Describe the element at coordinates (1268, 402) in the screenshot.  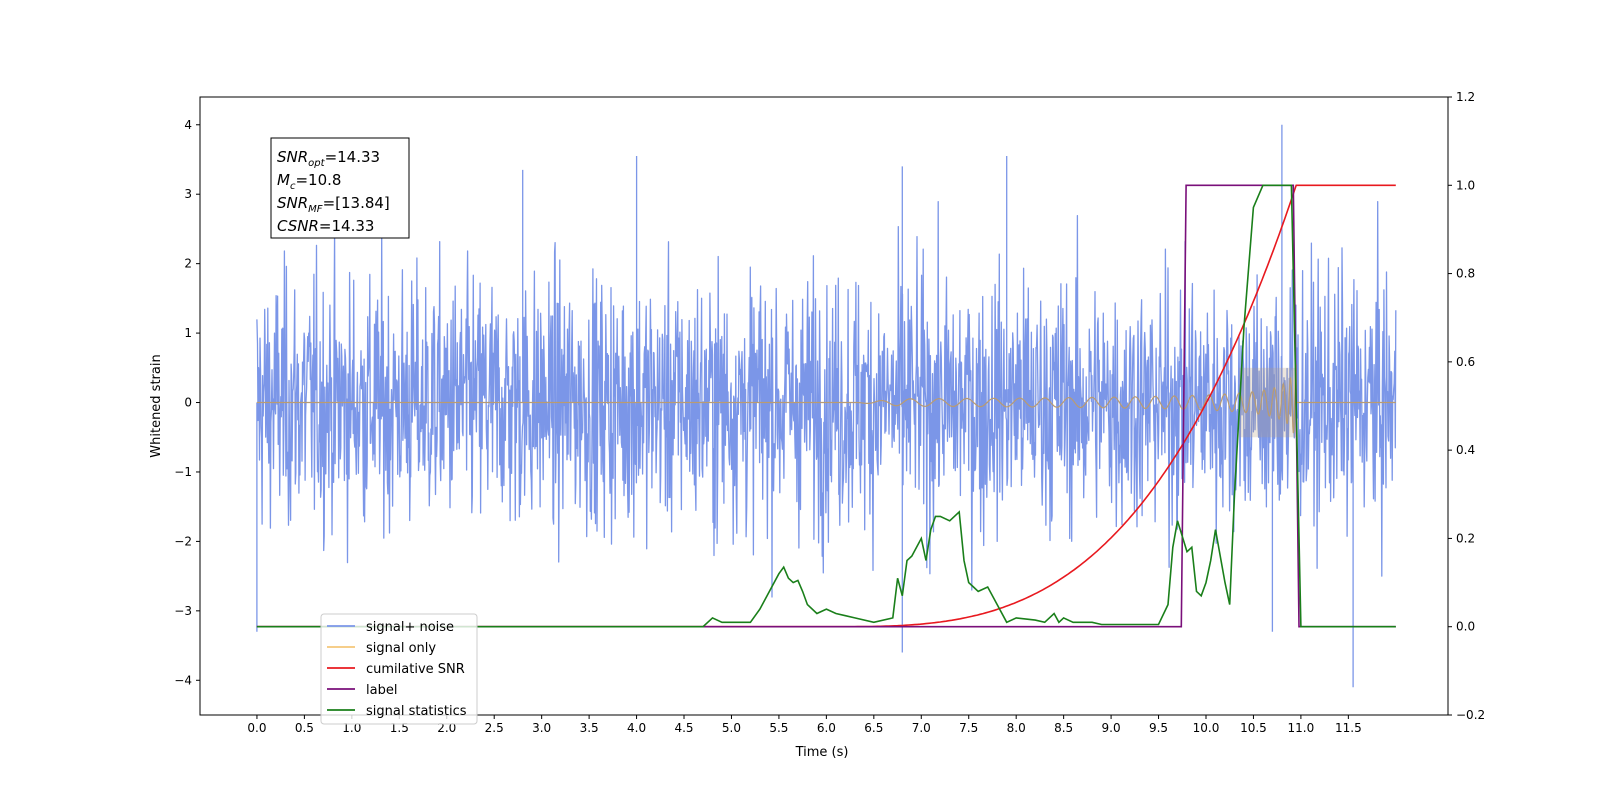
I see `chirp-fill` at that location.